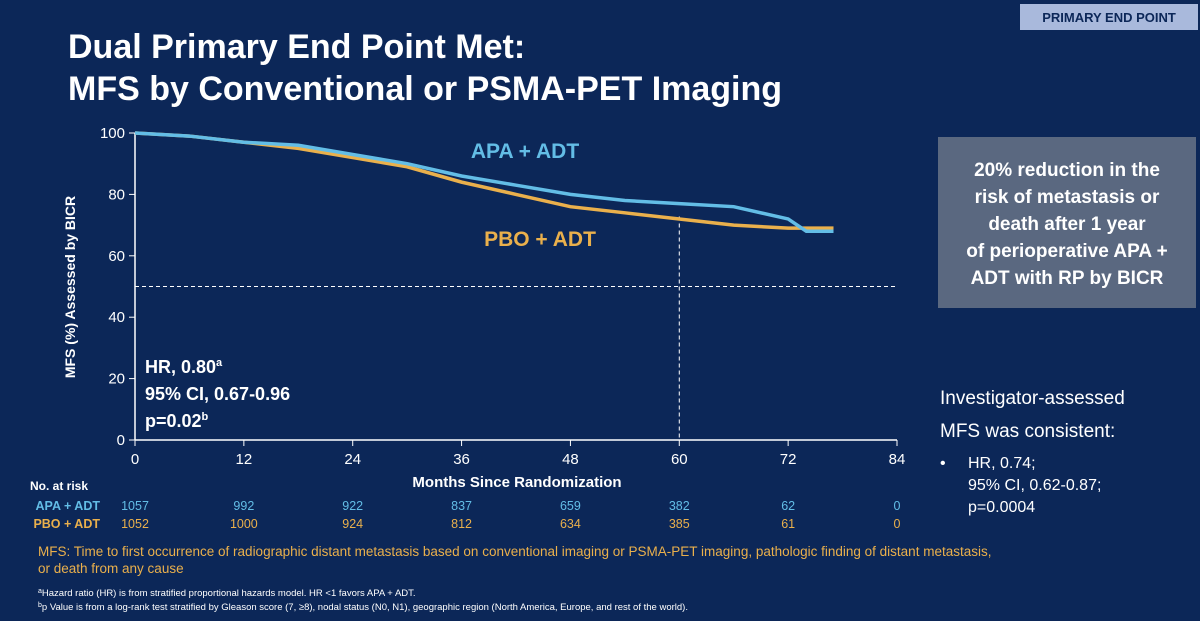  I want to click on x-tick-label: 12, so click(244, 459).